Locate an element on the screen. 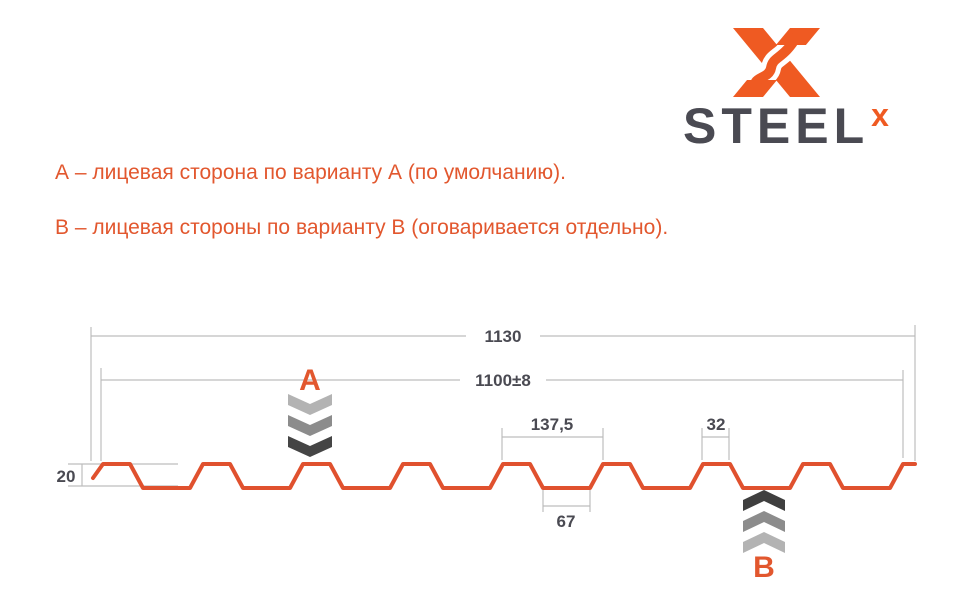 This screenshot has height=597, width=970. profile-sheet-line is located at coordinates (504, 476).